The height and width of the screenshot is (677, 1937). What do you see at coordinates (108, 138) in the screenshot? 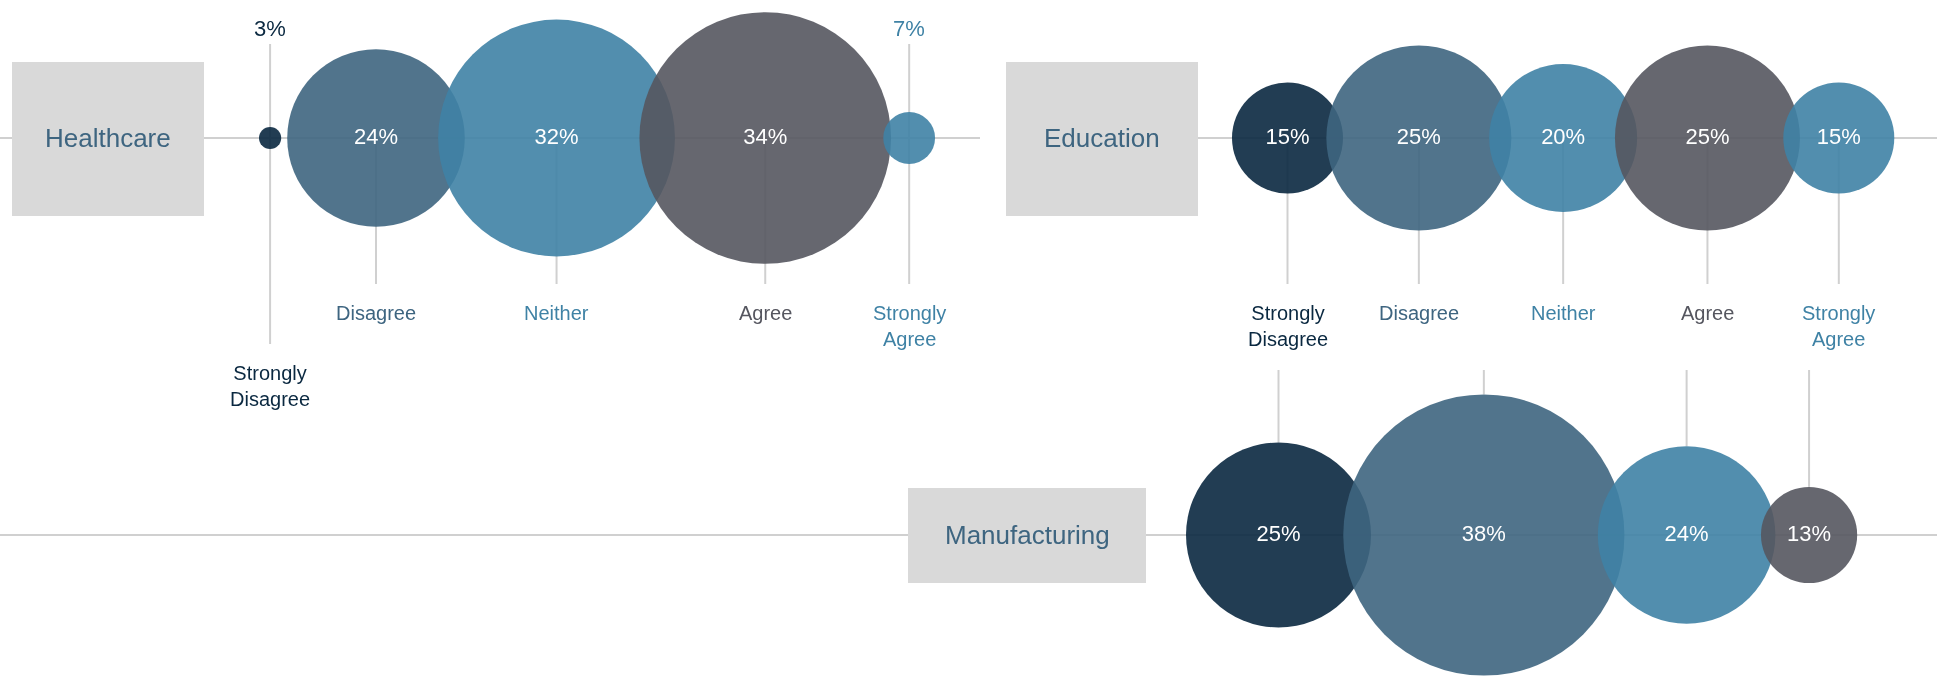
I see `text: Healthcare` at bounding box center [108, 138].